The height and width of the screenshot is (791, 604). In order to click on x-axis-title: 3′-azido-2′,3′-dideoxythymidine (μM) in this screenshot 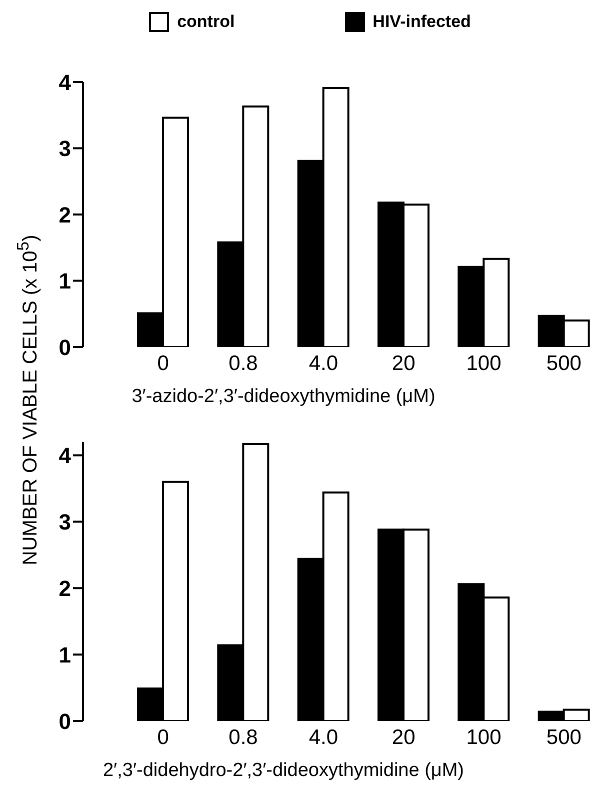, I will do `click(284, 396)`.